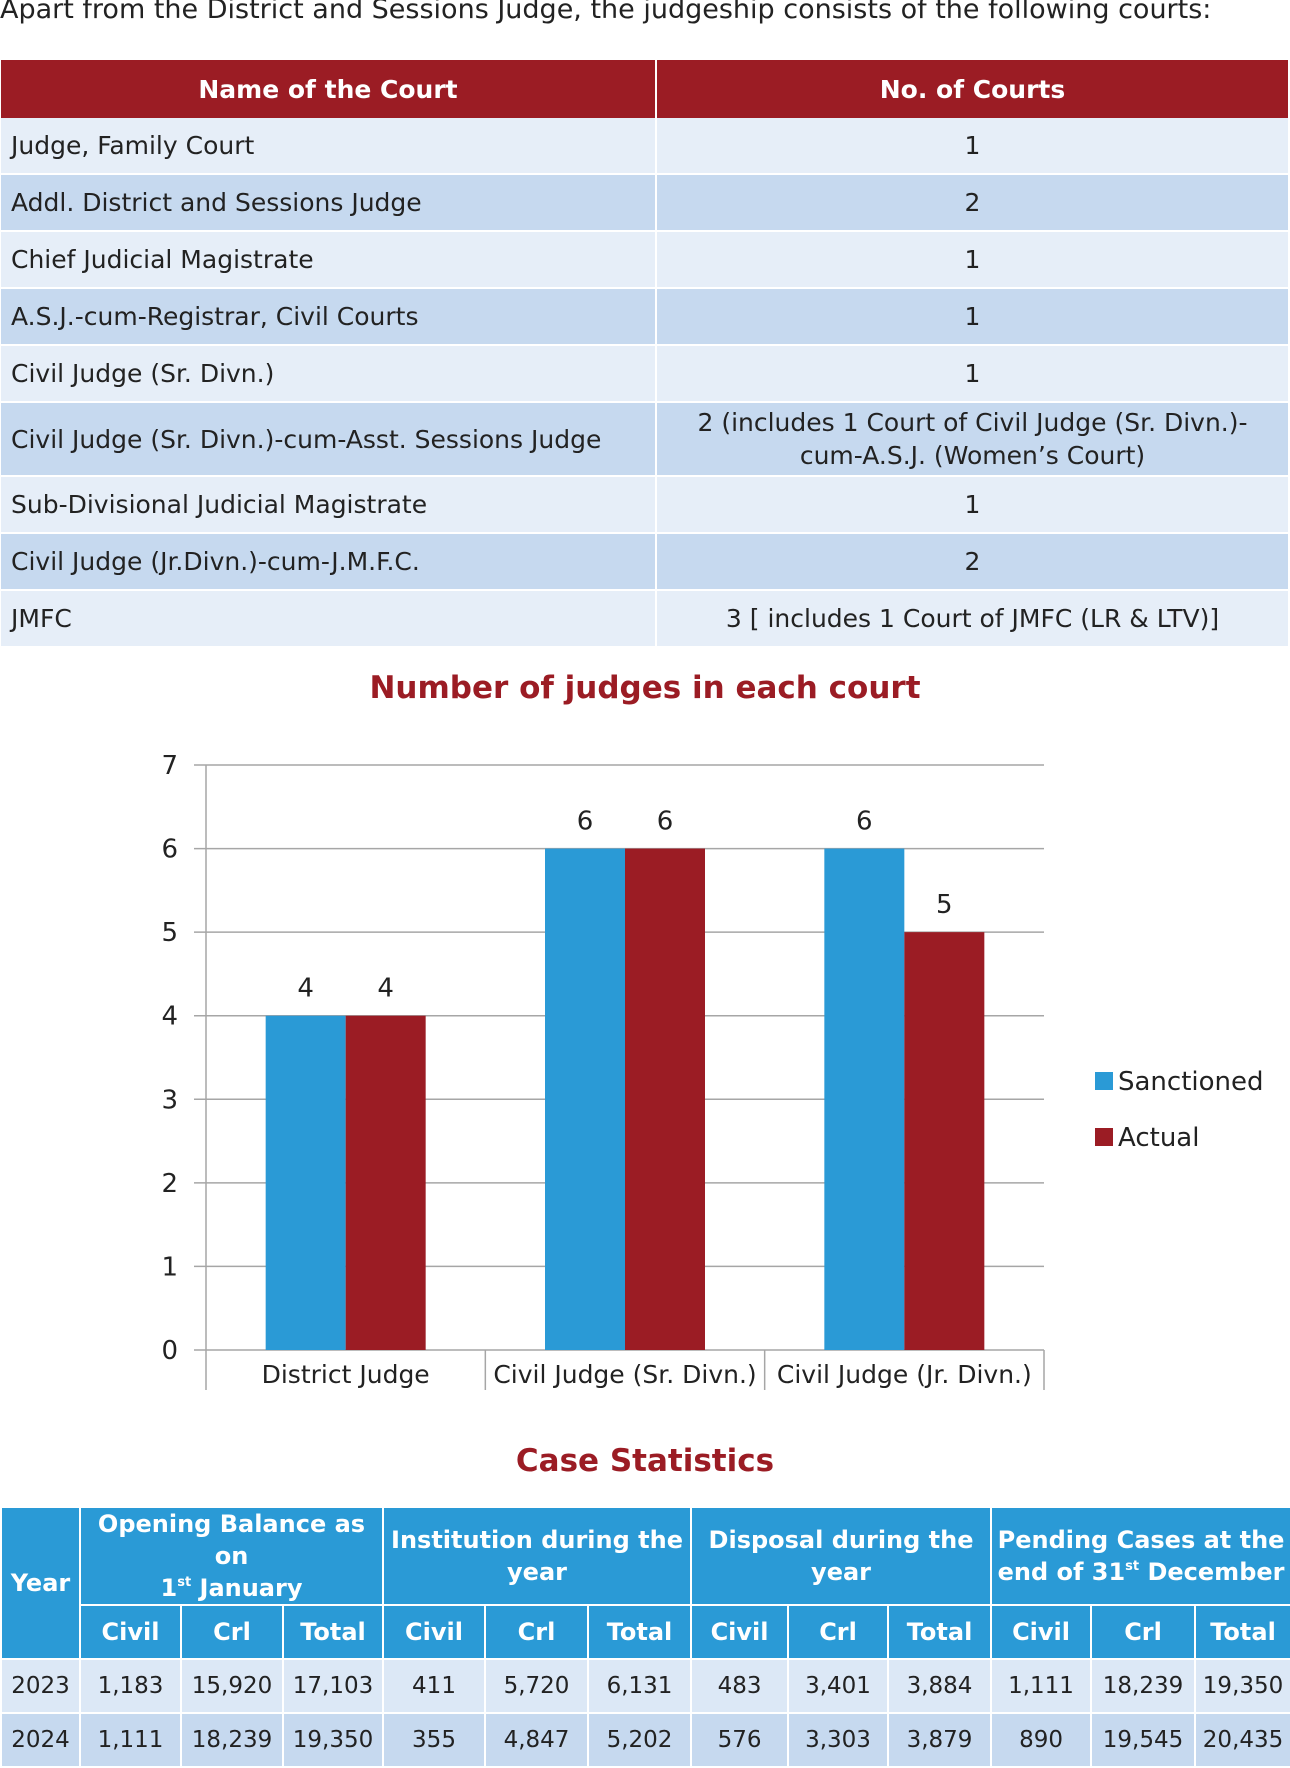  I want to click on court-name: Addl. District and Sessions Judge, so click(329, 203).